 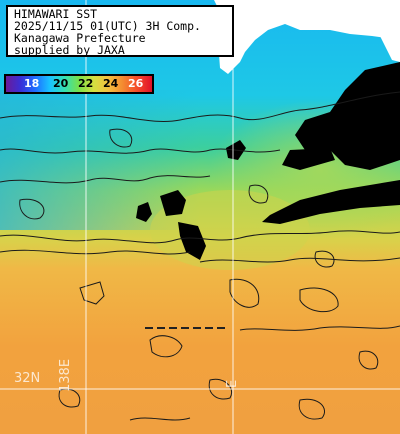 I want to click on dataset-title: HIMAWARI SST, so click(x=56, y=14).